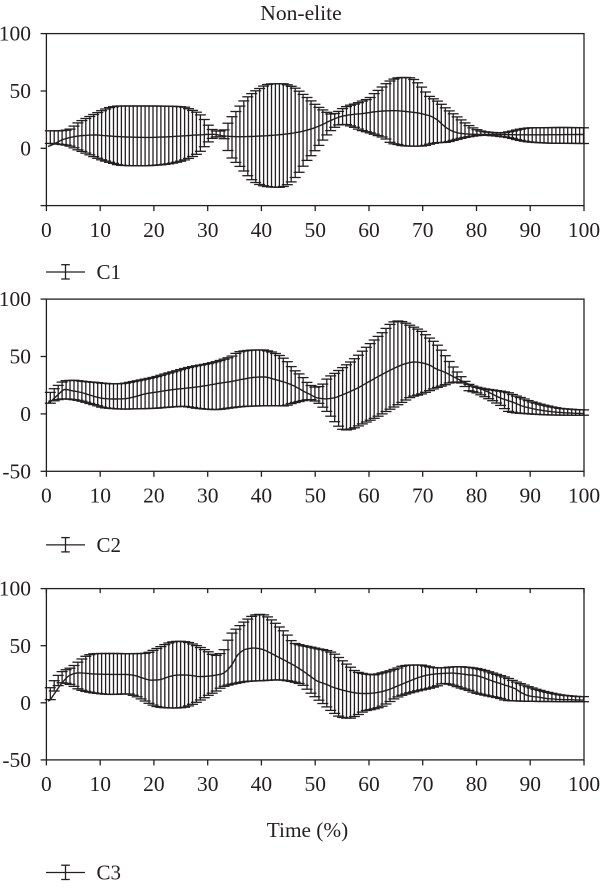  Describe the element at coordinates (109, 272) in the screenshot. I see `svg-text: C1` at that location.